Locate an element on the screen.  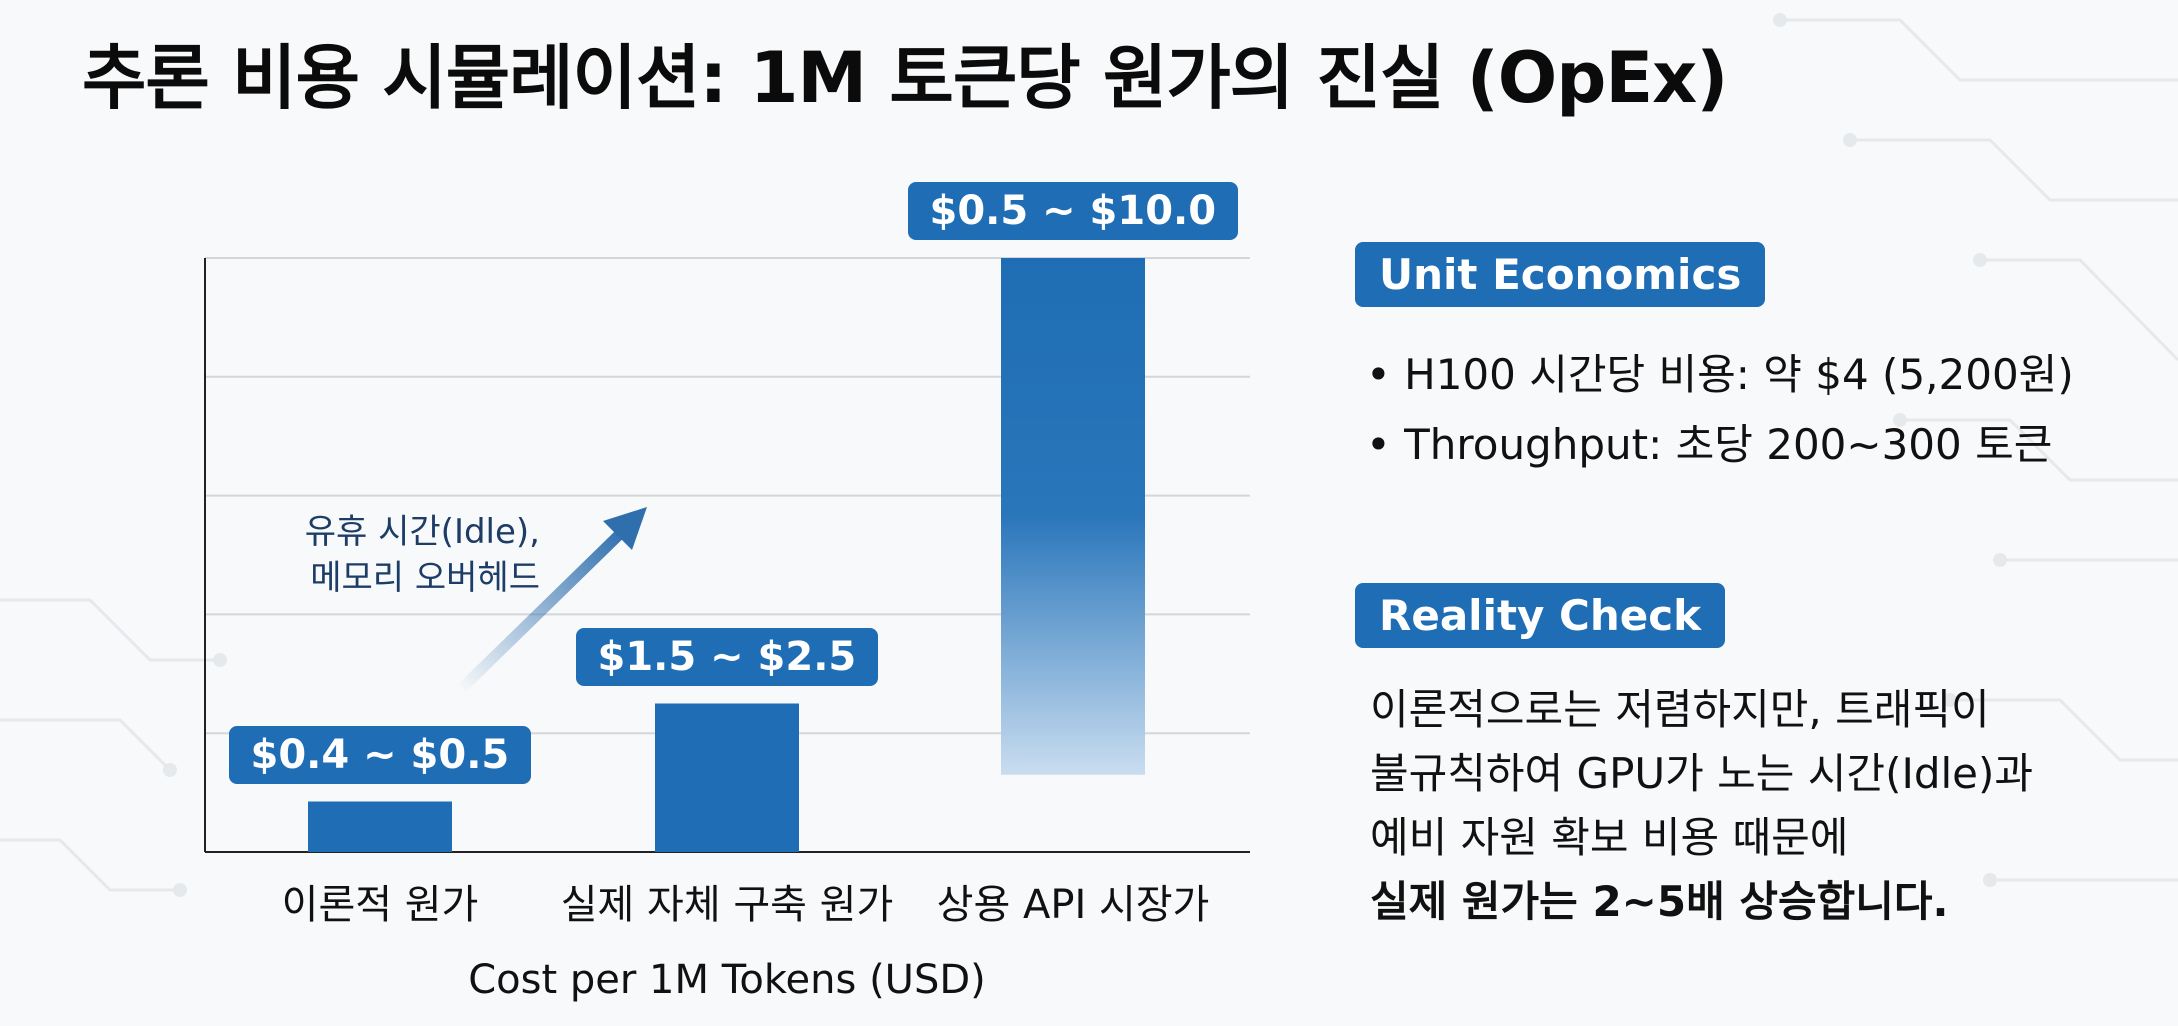
idle-overhead-arrow is located at coordinates (550, 601).